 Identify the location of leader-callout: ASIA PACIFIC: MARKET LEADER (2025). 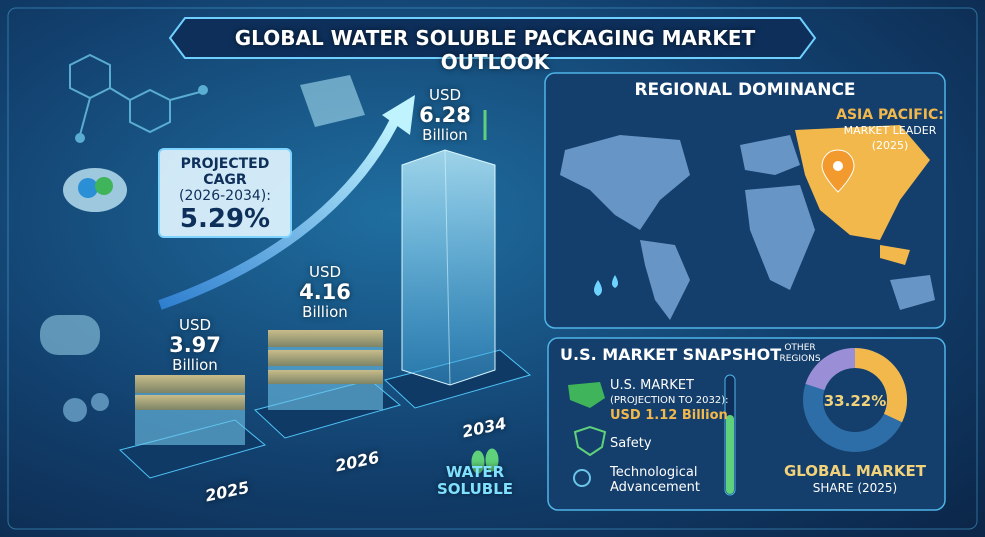
(890, 130).